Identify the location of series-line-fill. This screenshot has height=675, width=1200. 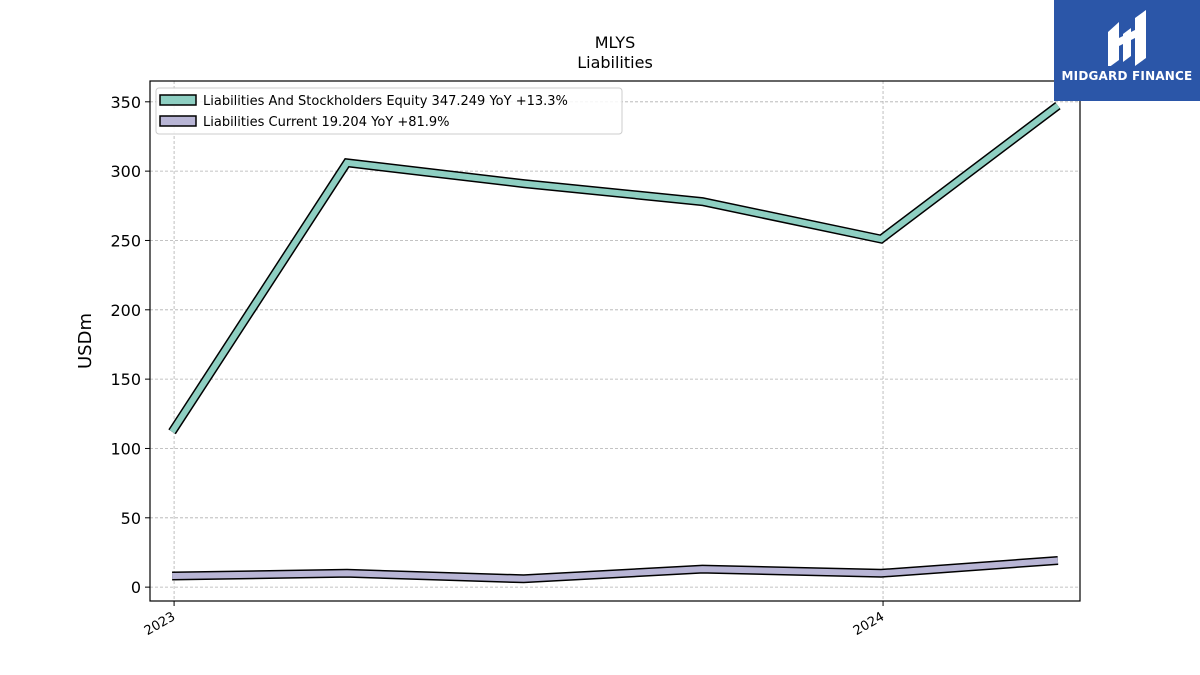
(615, 569).